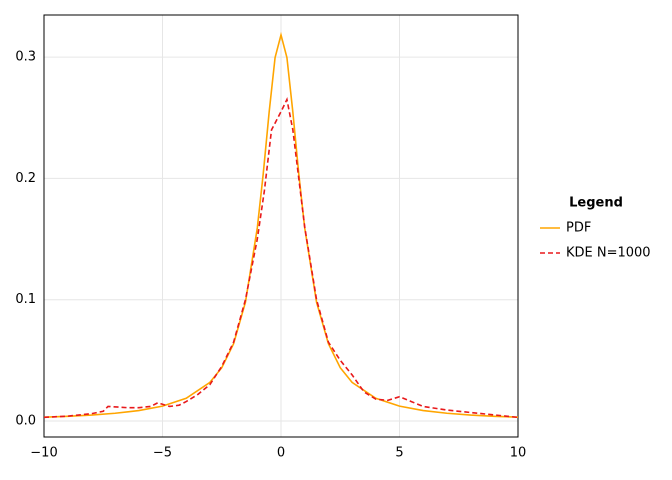  What do you see at coordinates (578, 228) in the screenshot?
I see `legend-label: PDF` at bounding box center [578, 228].